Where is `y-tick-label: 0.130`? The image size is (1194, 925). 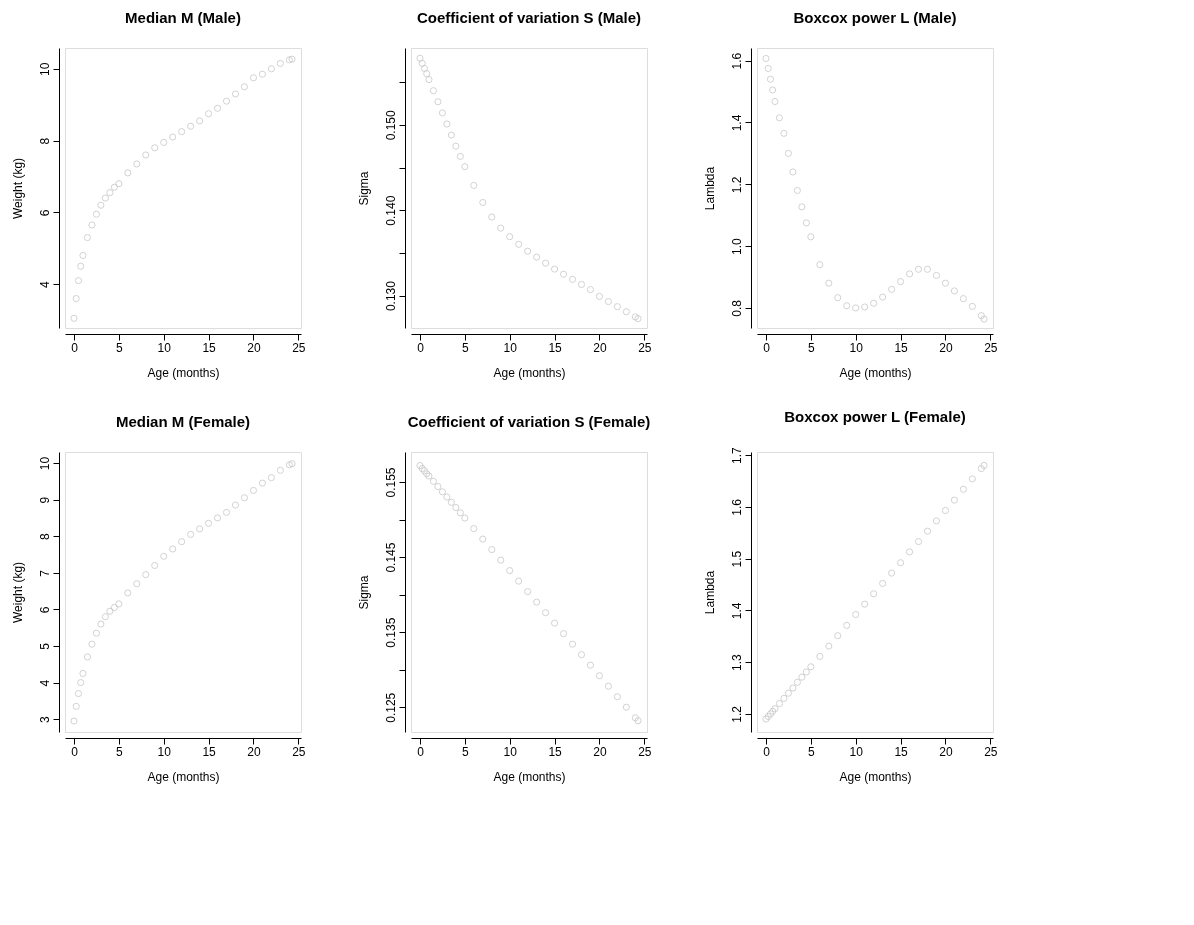
y-tick-label: 0.130 is located at coordinates (390, 296).